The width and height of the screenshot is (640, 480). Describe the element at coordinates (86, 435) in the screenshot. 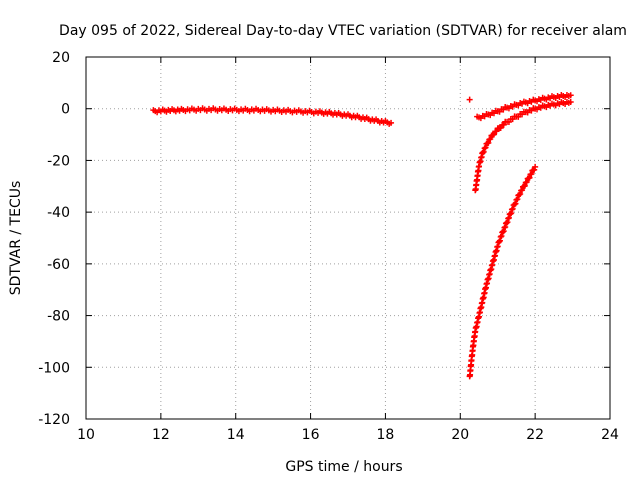

I see `x-tick-label: 10` at that location.